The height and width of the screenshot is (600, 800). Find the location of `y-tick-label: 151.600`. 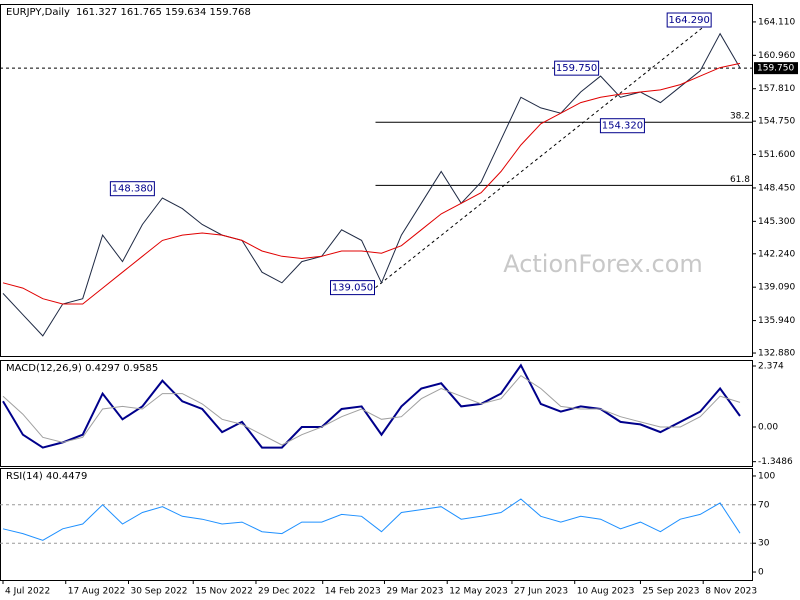

y-tick-label: 151.600 is located at coordinates (776, 155).